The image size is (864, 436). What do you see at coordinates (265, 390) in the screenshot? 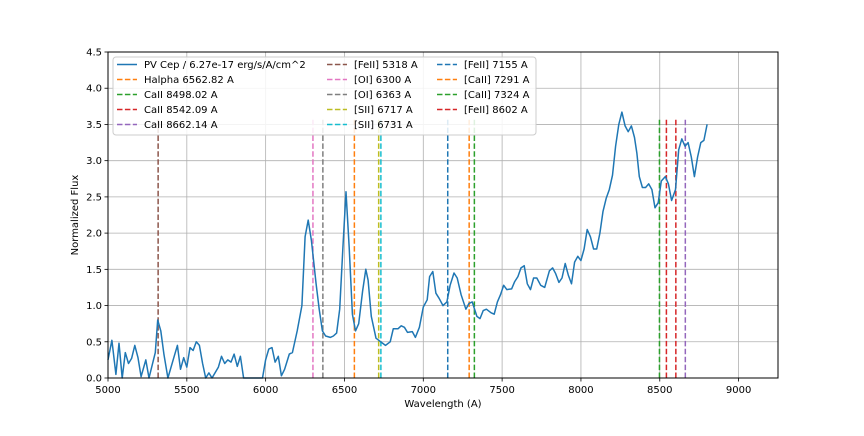
I see `x-tick-label: 6000` at bounding box center [265, 390].